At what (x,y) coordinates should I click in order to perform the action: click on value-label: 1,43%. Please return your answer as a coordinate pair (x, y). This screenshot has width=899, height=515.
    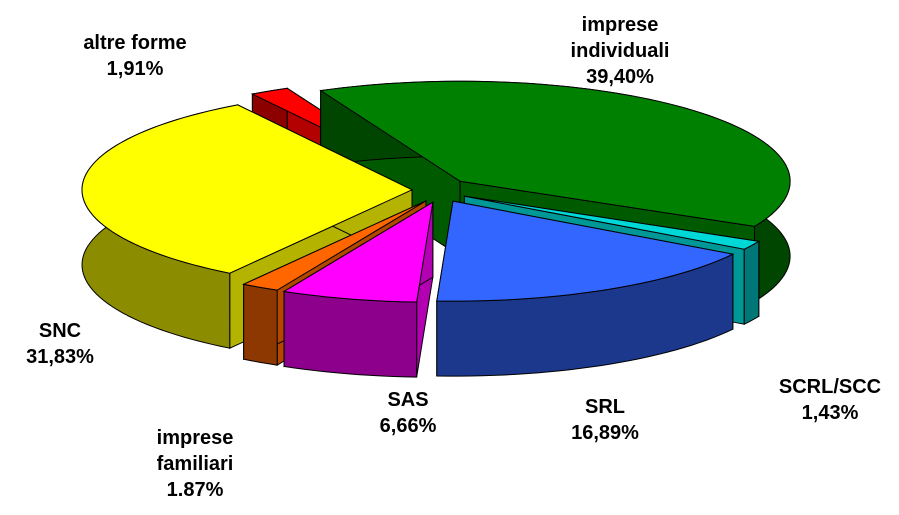
    Looking at the image, I should click on (830, 413).